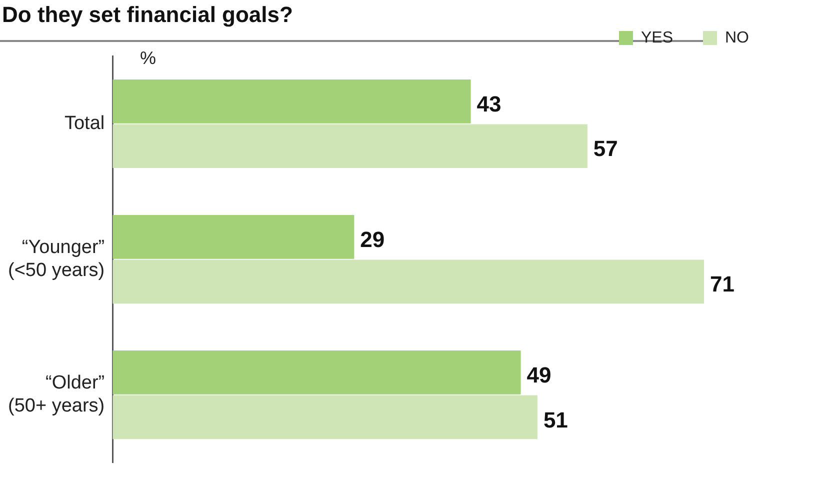 Image resolution: width=819 pixels, height=482 pixels. What do you see at coordinates (656, 37) in the screenshot?
I see `legend-label: YES` at bounding box center [656, 37].